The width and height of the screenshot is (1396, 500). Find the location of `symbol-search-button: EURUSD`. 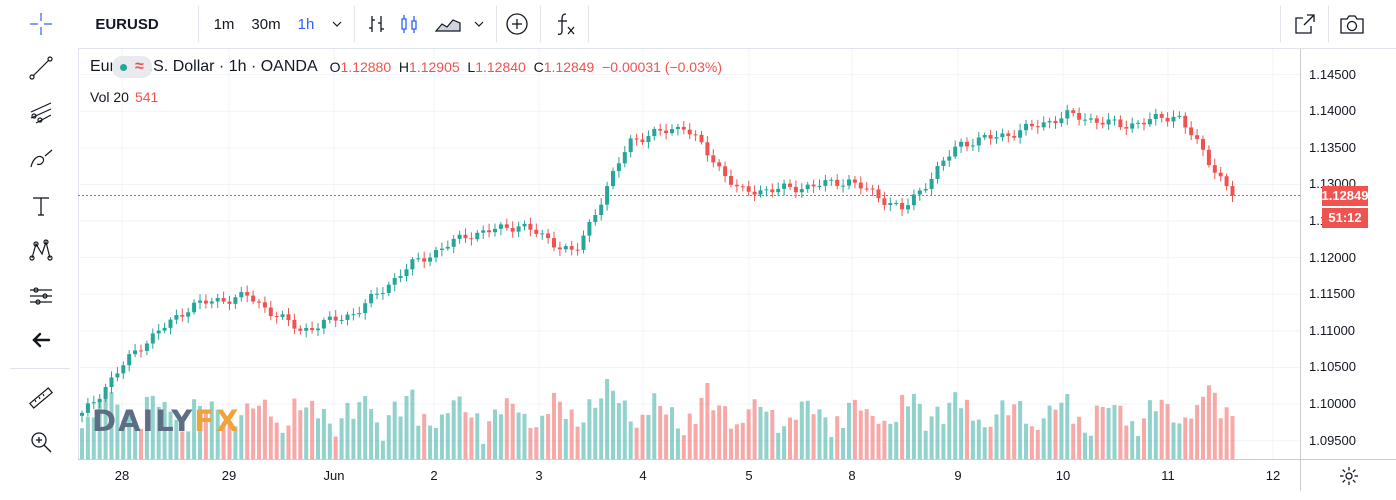

symbol-search-button: EURUSD is located at coordinates (127, 24).